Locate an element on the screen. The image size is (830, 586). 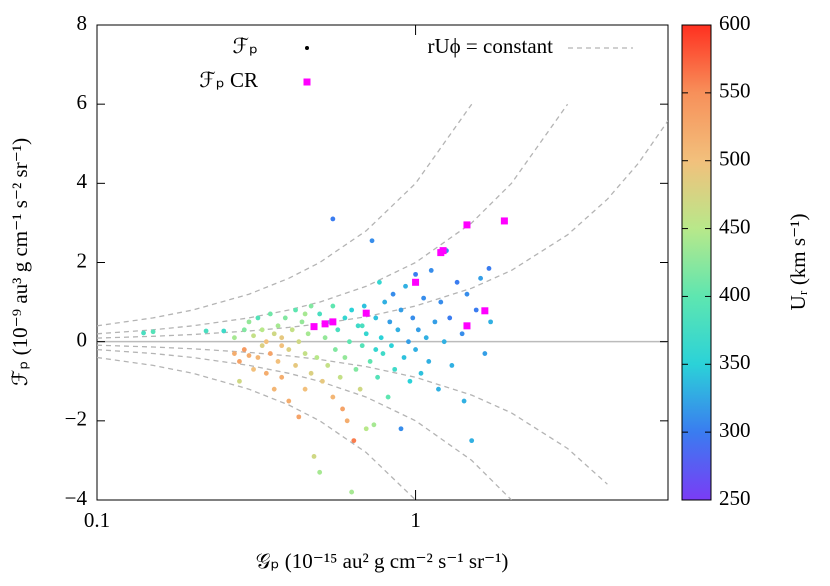
legend-label: ℱₚ is located at coordinates (245, 46).